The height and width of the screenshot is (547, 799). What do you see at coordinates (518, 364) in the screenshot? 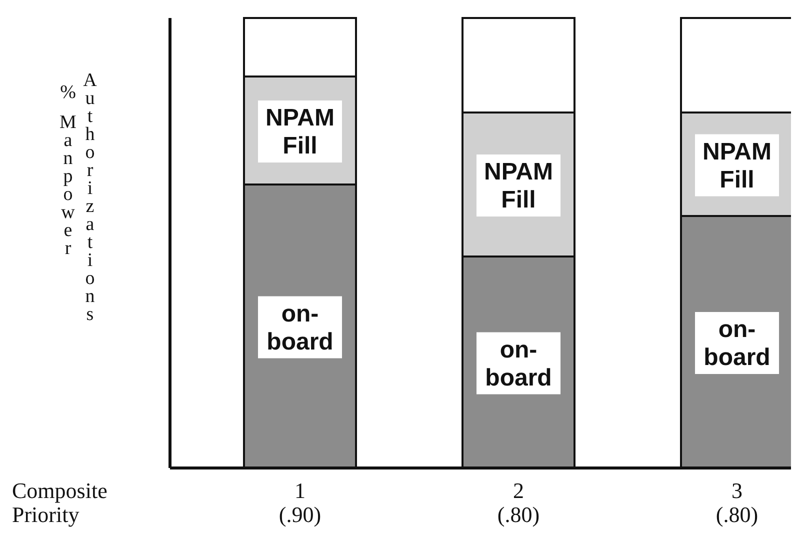
I see `series-label: on-board` at bounding box center [518, 364].